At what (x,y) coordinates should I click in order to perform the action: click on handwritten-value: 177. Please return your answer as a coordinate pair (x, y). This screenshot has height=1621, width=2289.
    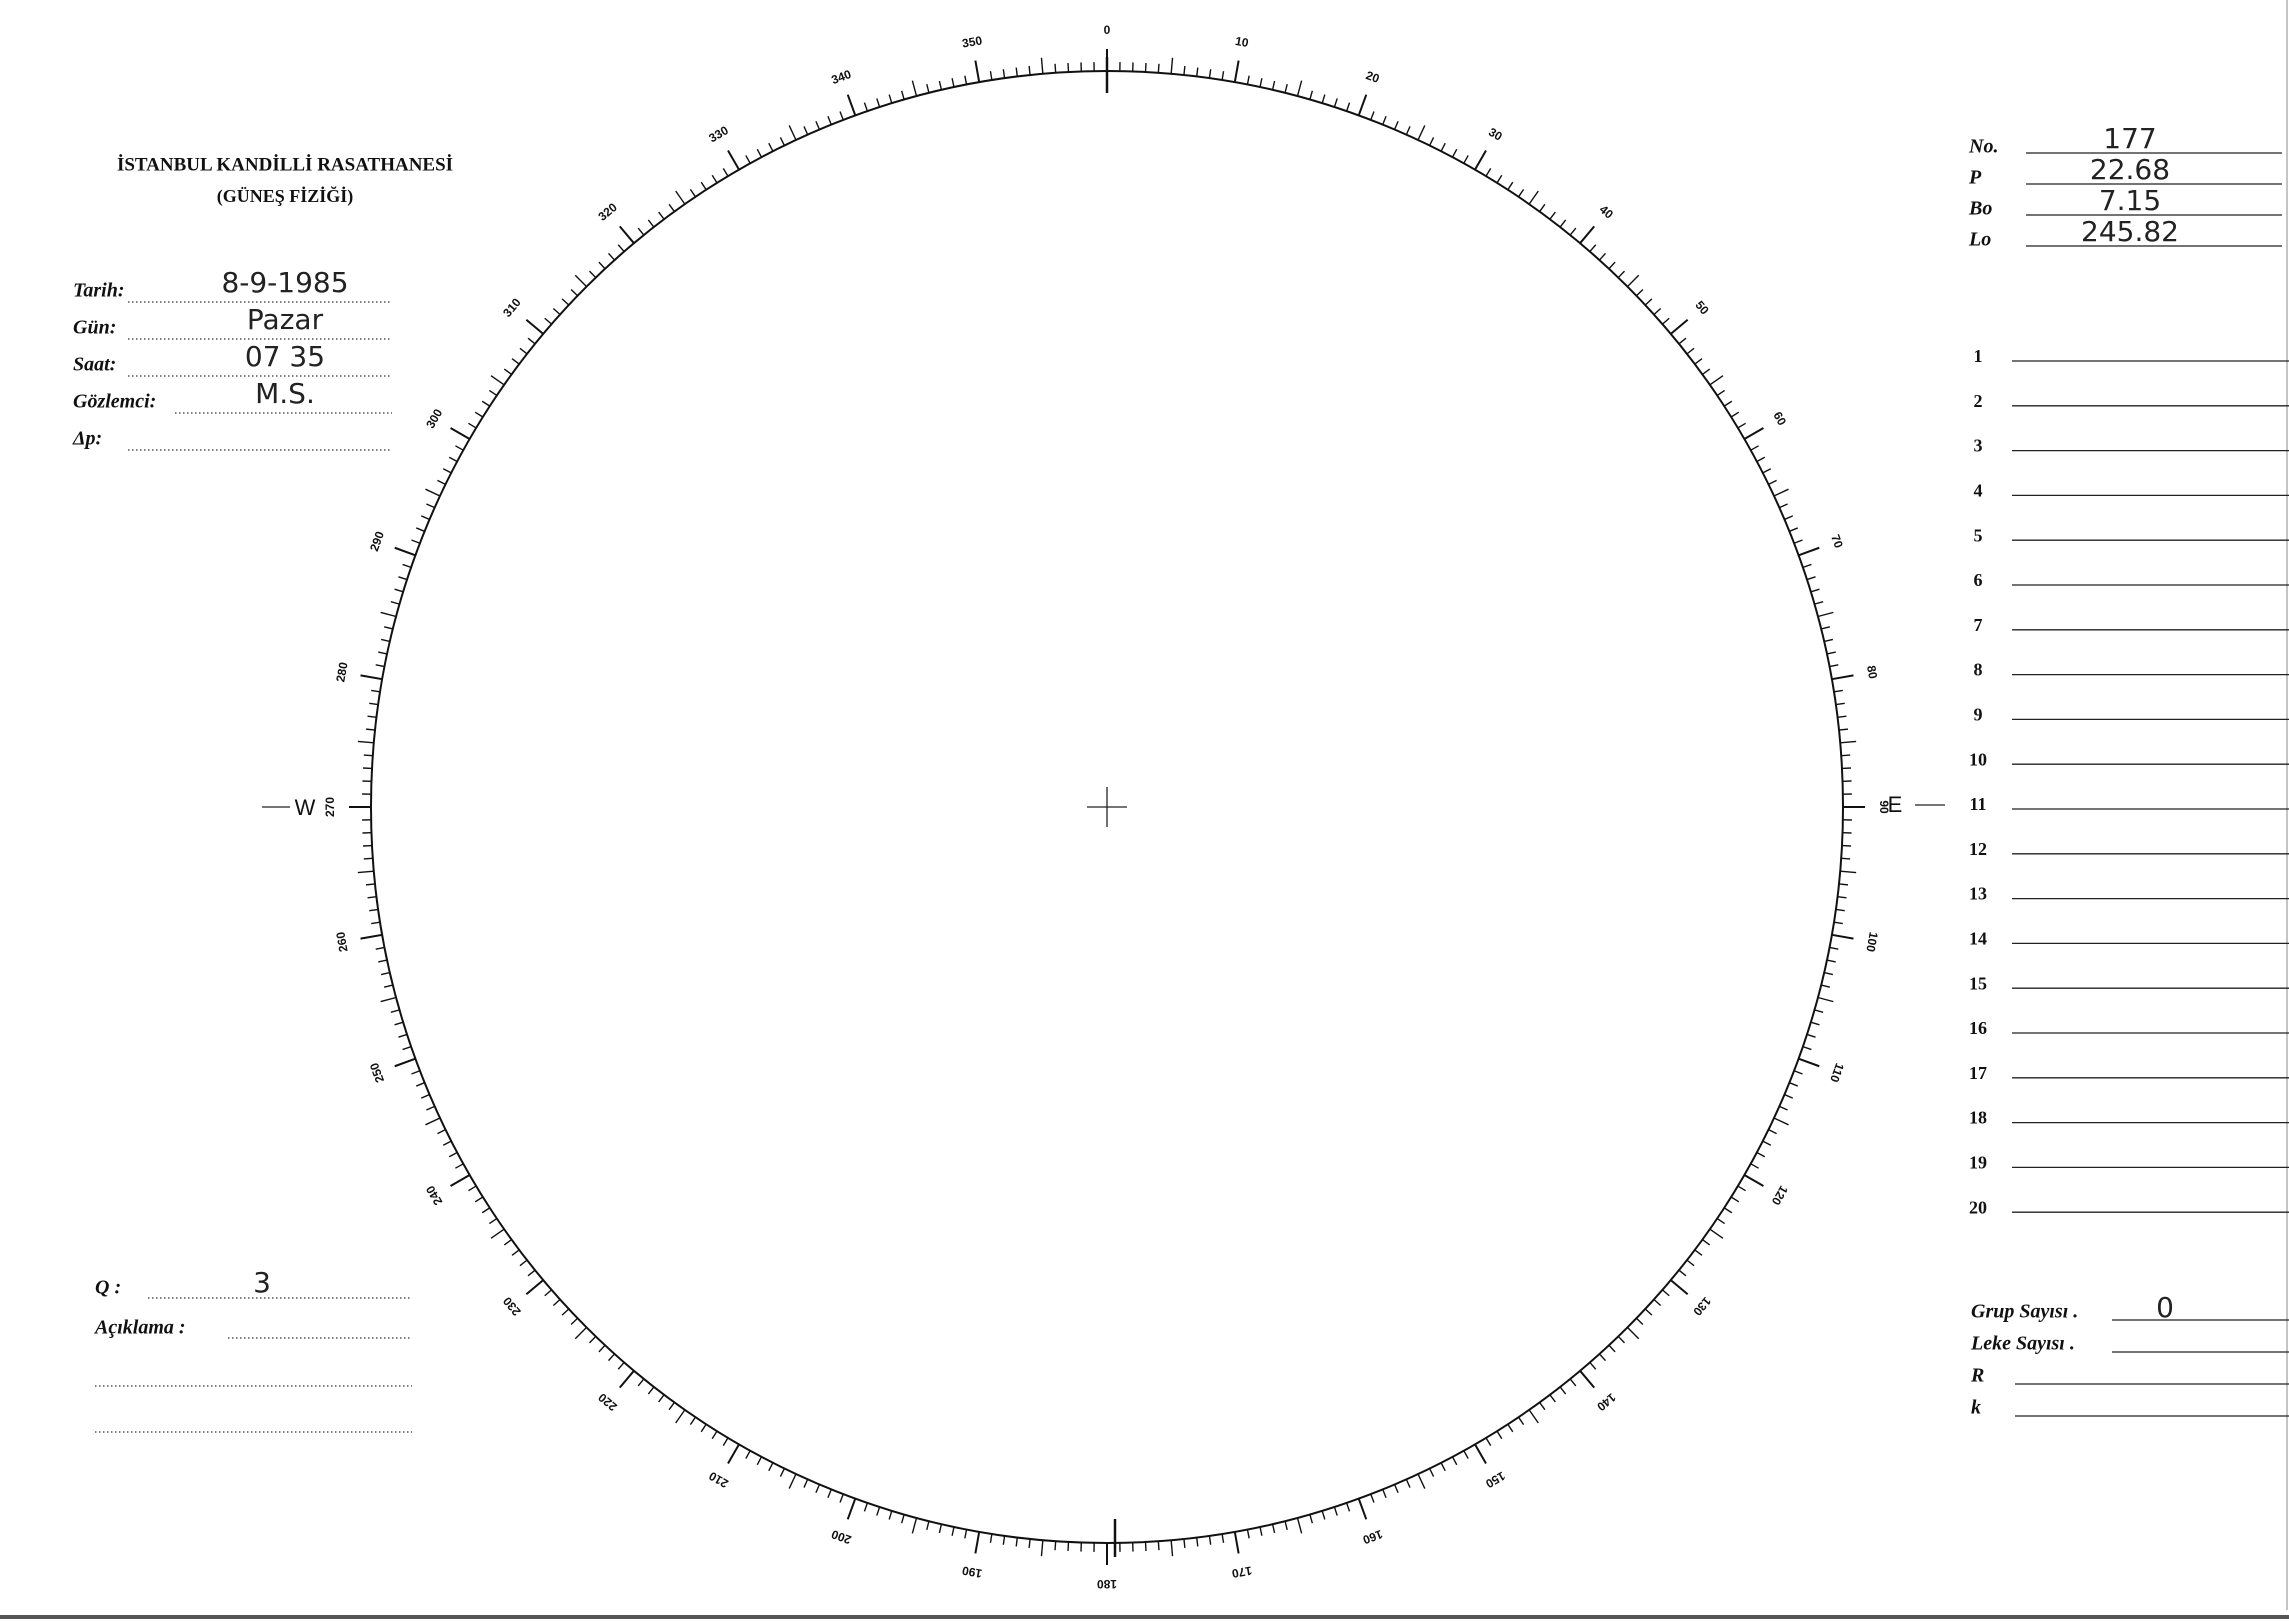
    Looking at the image, I should click on (2129, 138).